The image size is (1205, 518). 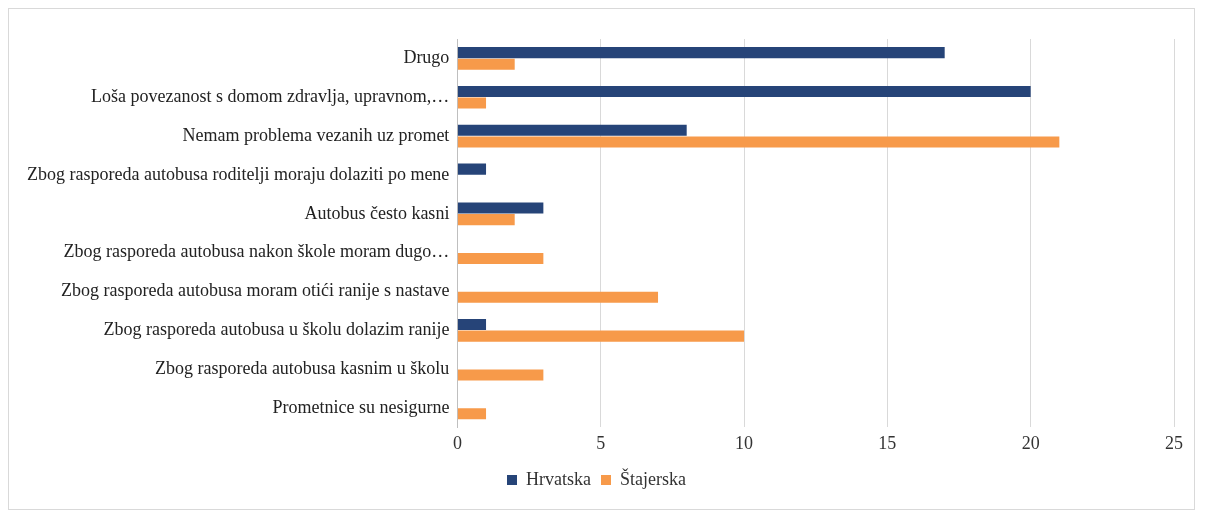 I want to click on x-tick-label: 25, so click(x=1174, y=442).